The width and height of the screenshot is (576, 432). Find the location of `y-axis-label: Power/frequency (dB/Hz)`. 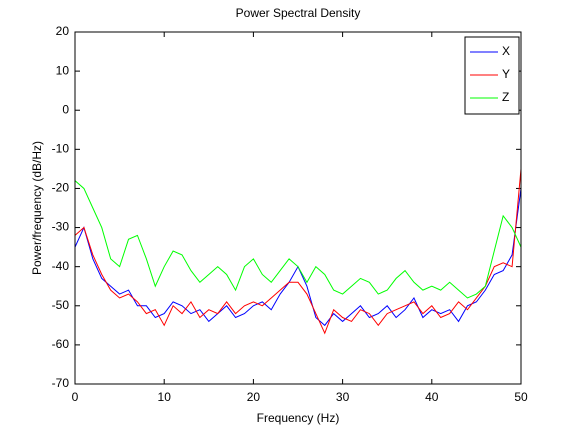

y-axis-label: Power/frequency (dB/Hz) is located at coordinates (37, 208).